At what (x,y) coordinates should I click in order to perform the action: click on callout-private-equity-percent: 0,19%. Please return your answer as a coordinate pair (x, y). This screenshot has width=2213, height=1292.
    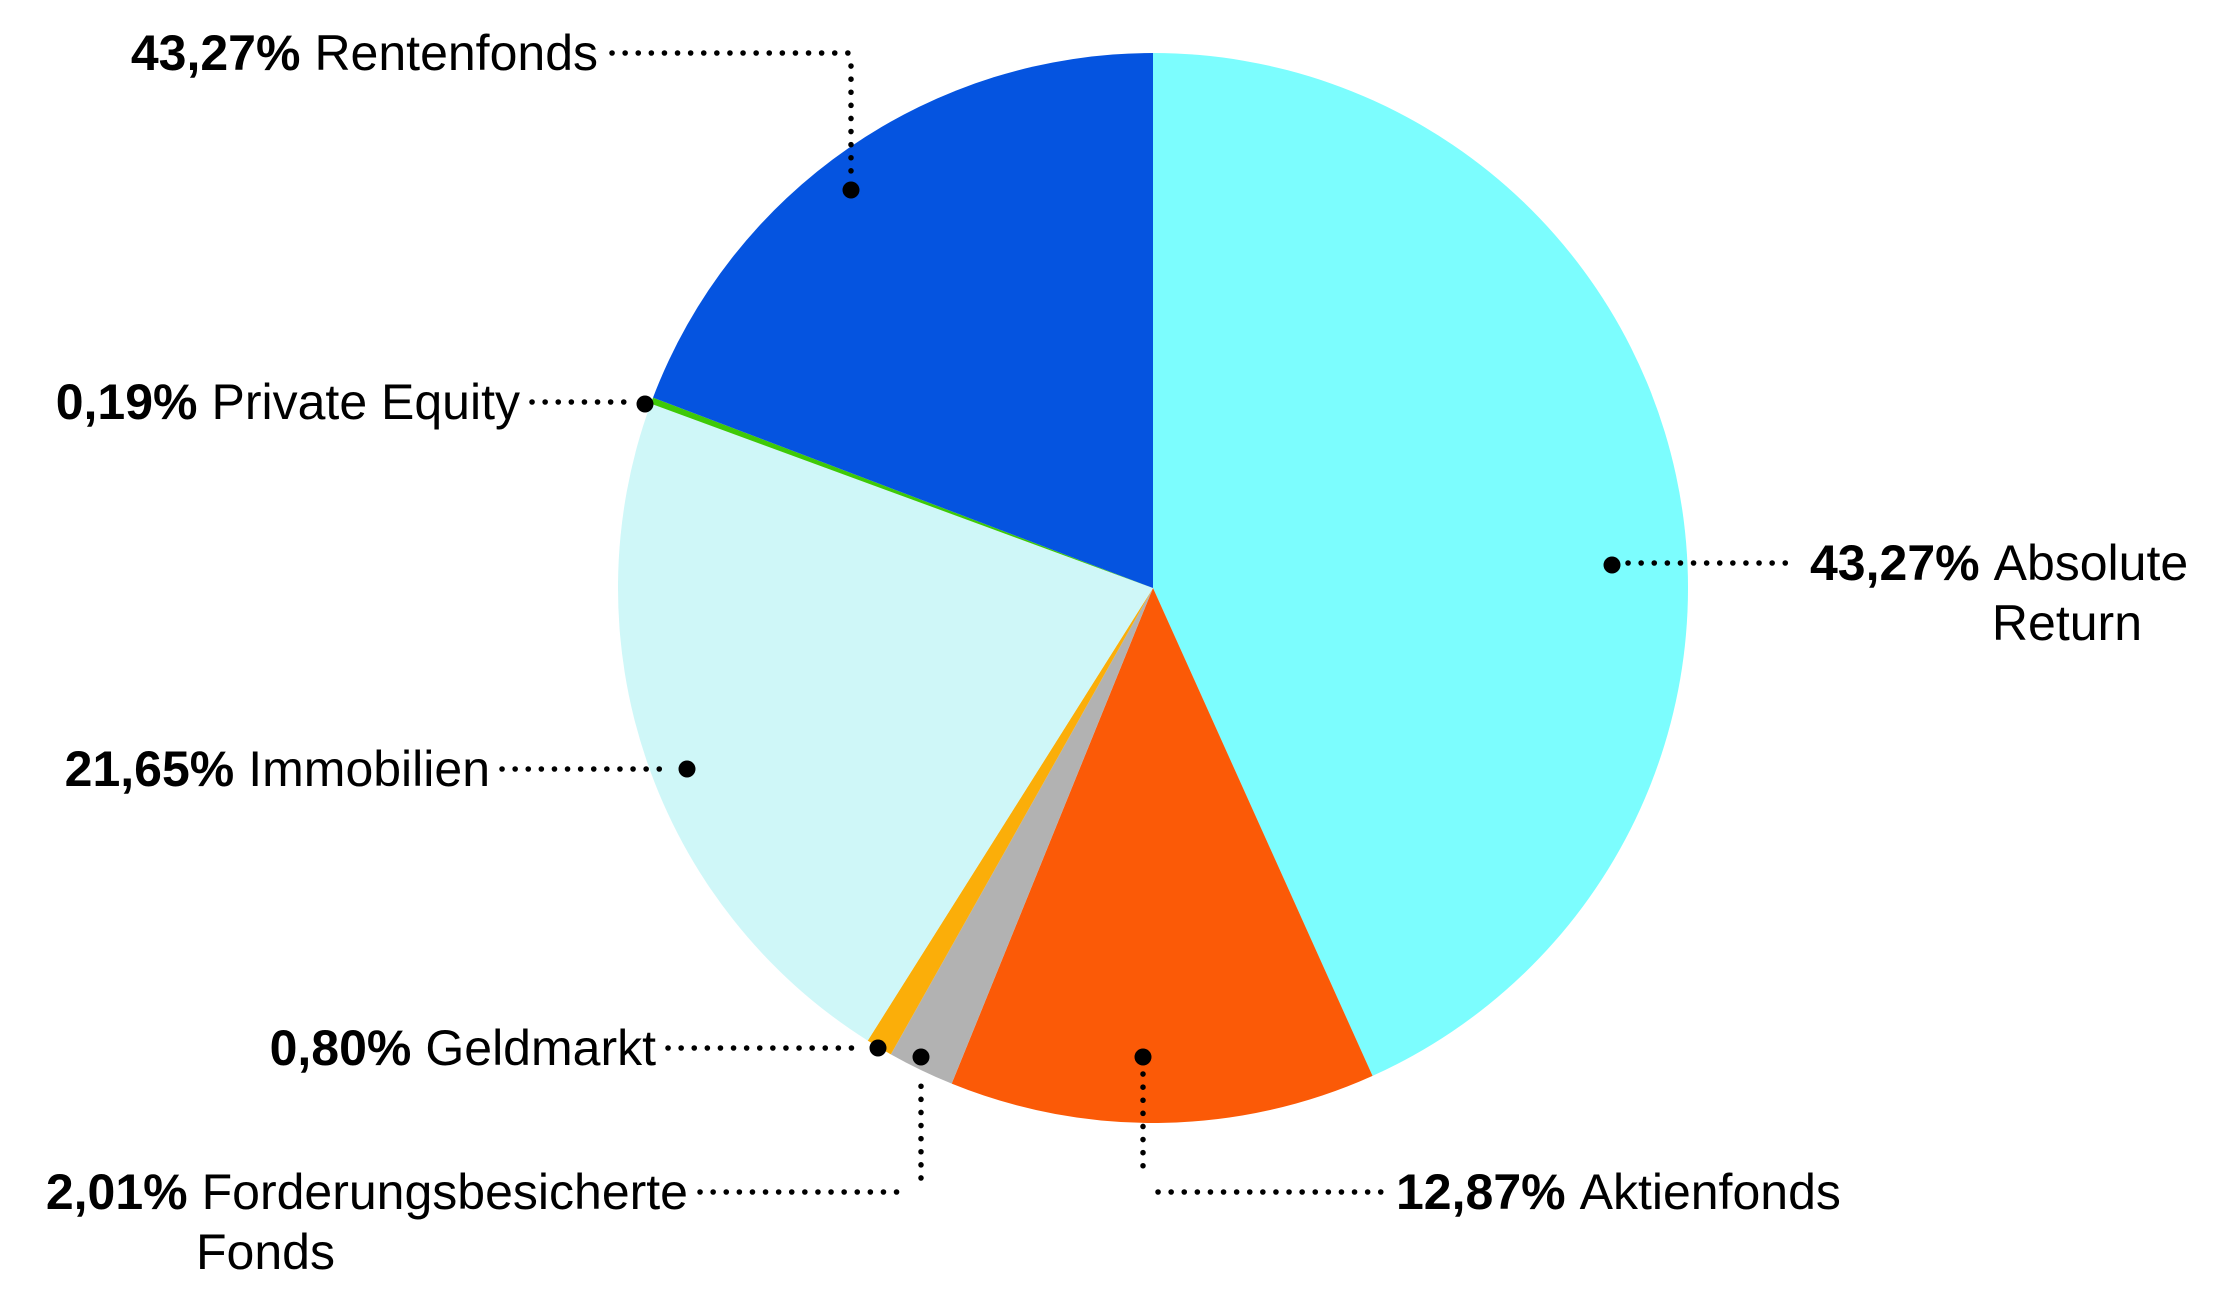
    Looking at the image, I should click on (127, 402).